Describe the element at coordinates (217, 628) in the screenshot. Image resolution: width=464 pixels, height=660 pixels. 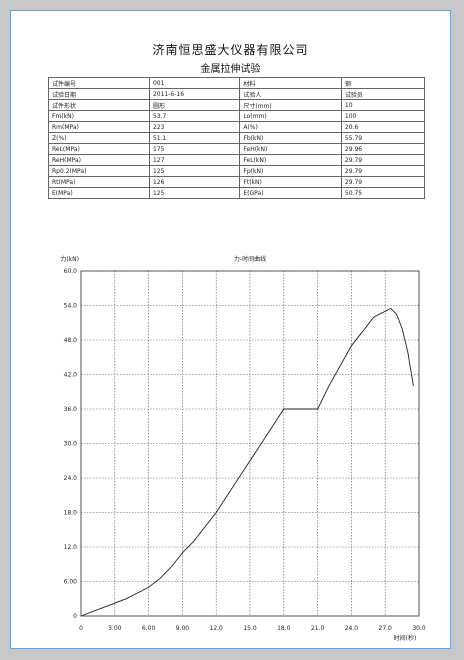
I see `x-tick-label: 12.0` at that location.